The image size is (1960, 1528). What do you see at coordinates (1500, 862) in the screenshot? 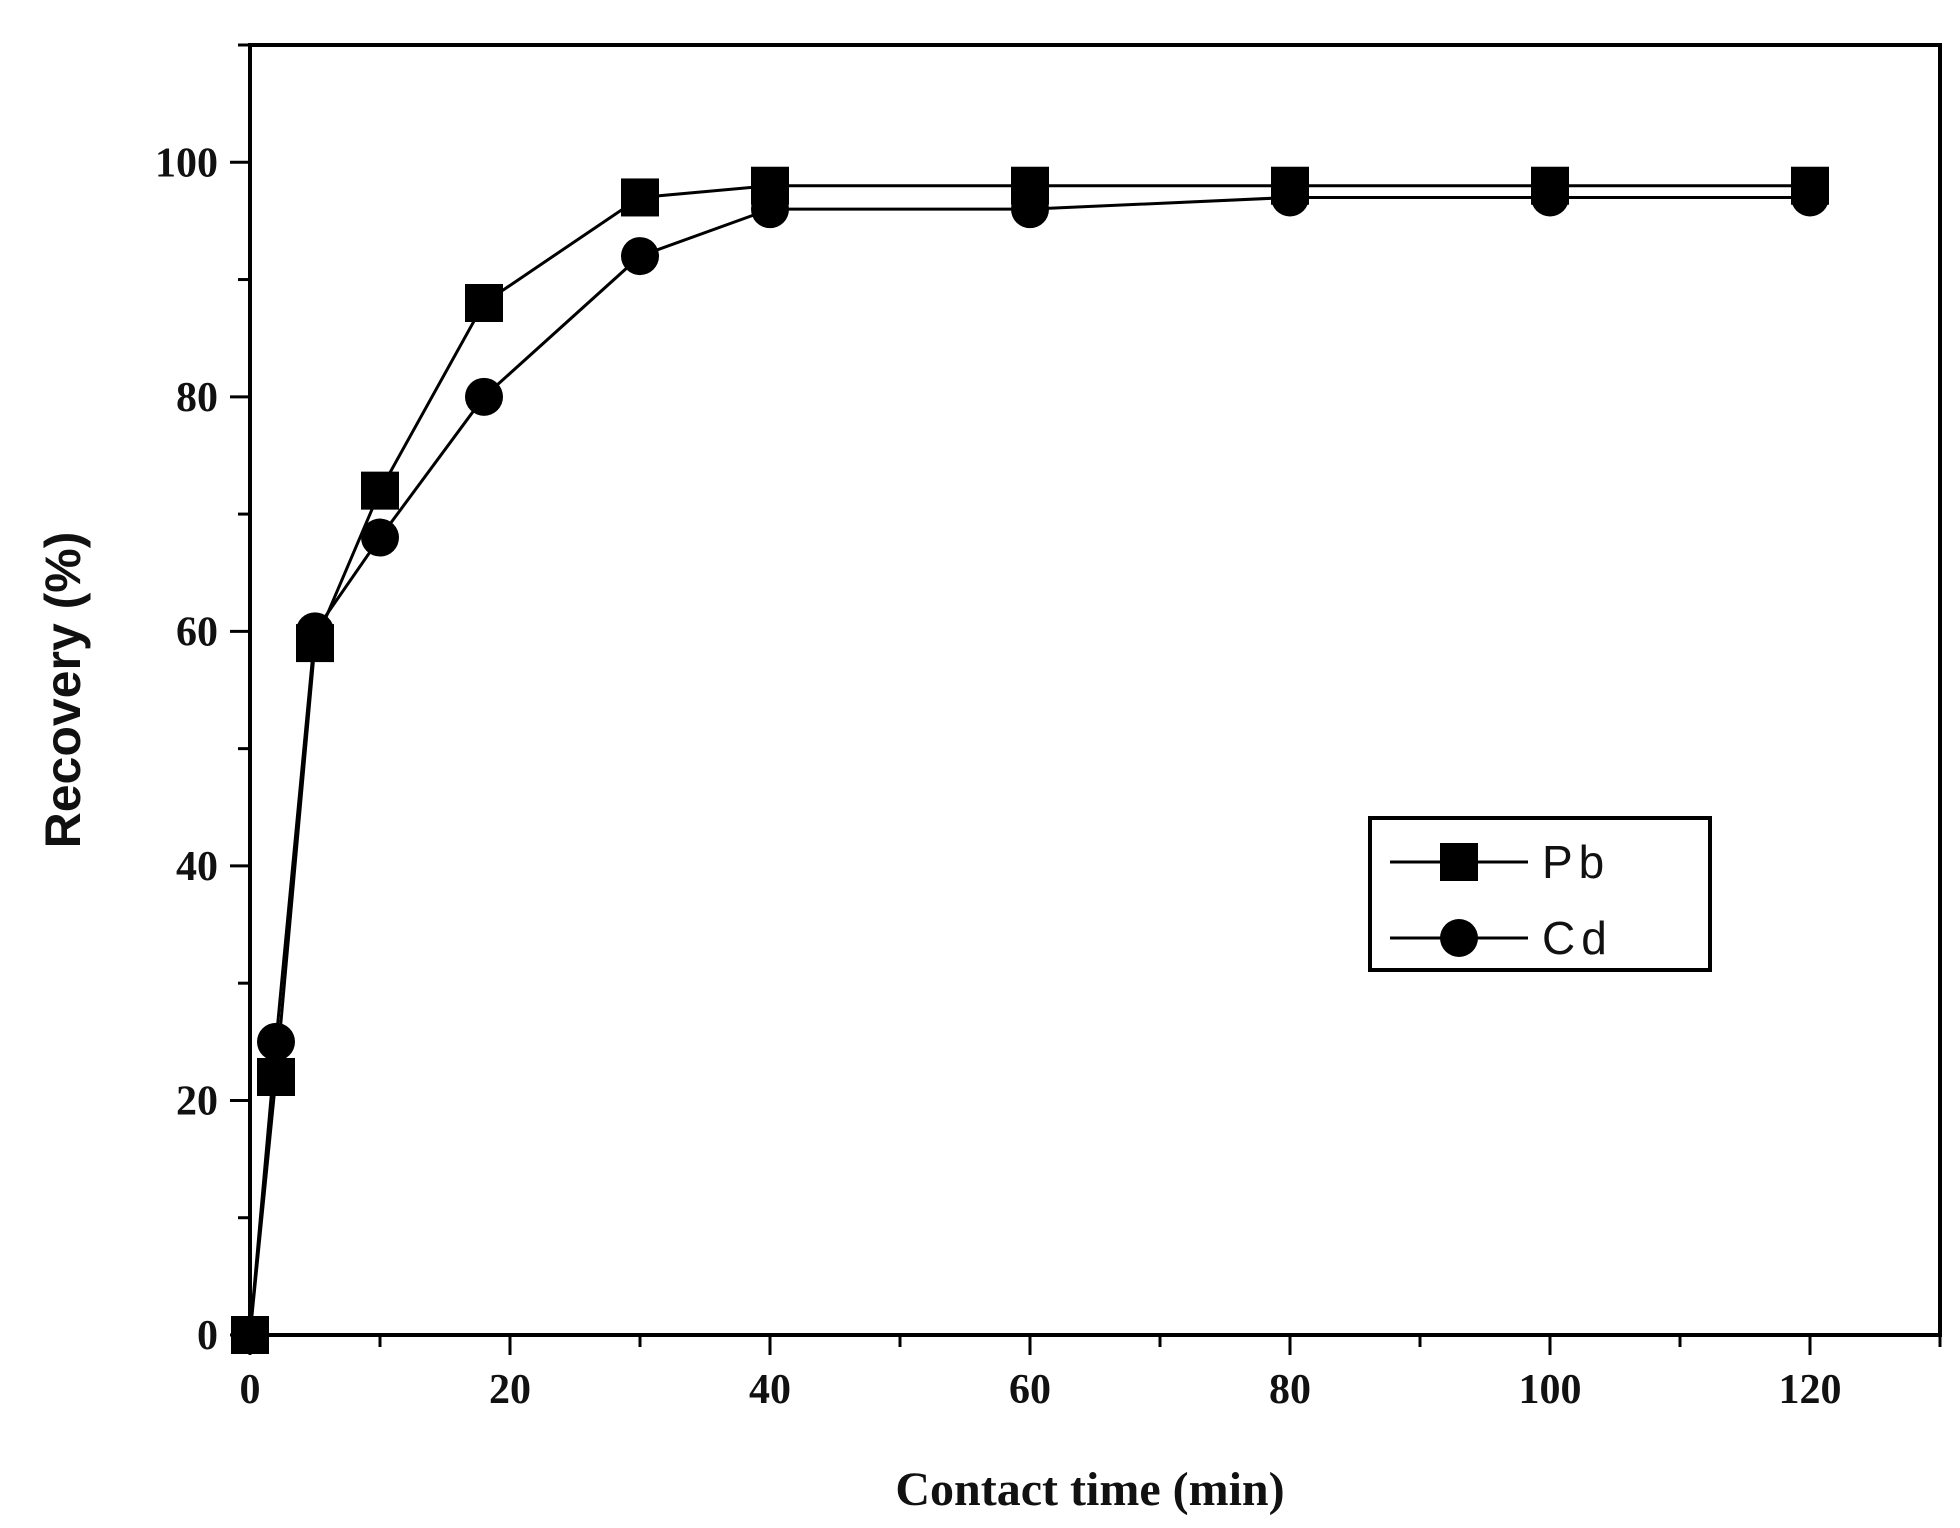
I see `legend-entry-pb: Pb` at bounding box center [1500, 862].